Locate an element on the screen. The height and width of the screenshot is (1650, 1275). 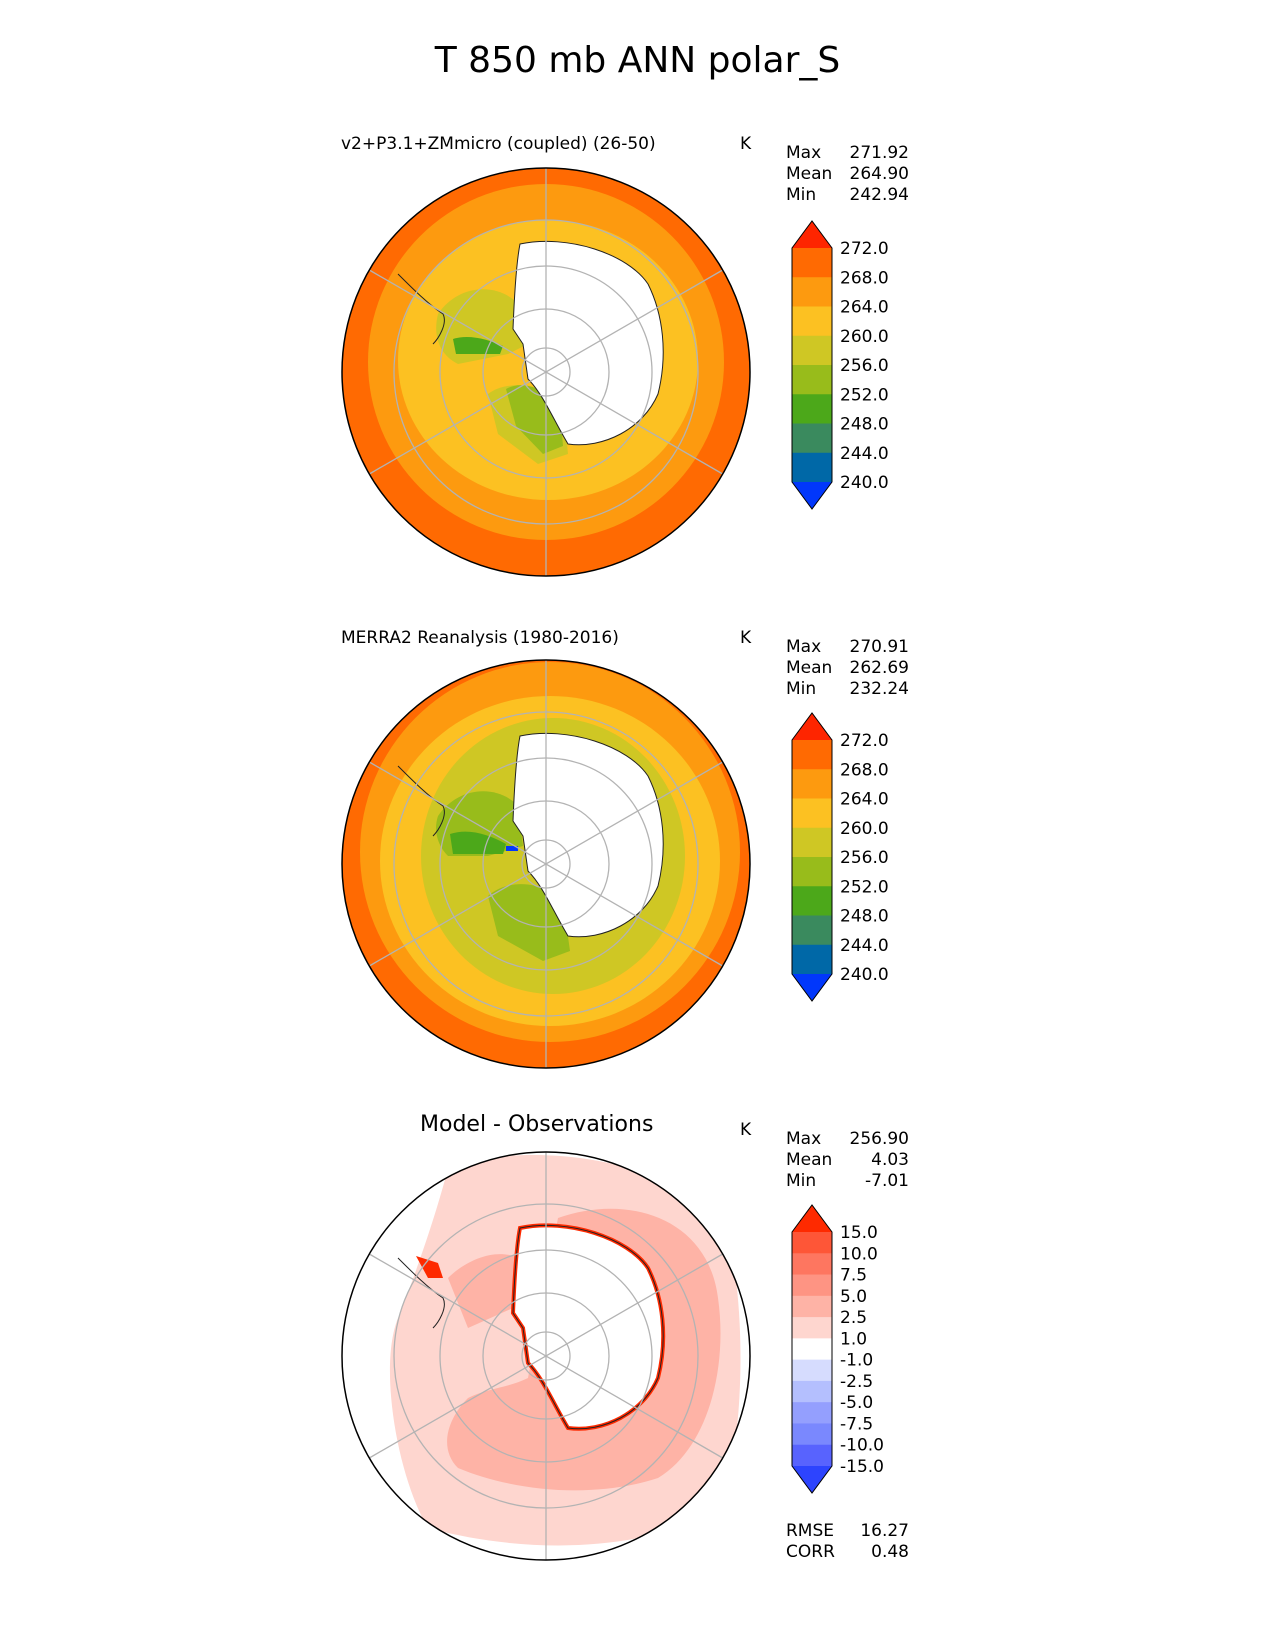
polar-map-difference is located at coordinates (546, 1356).